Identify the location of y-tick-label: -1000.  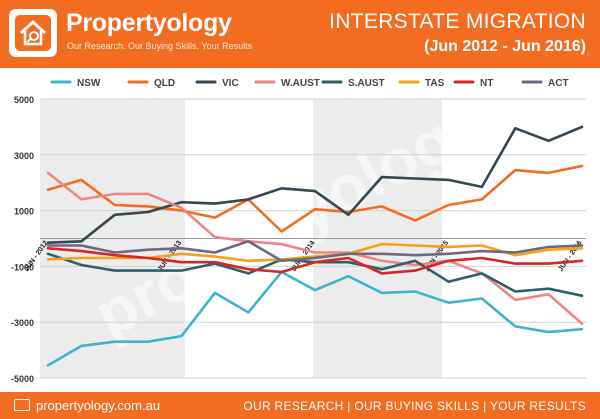
(22, 267).